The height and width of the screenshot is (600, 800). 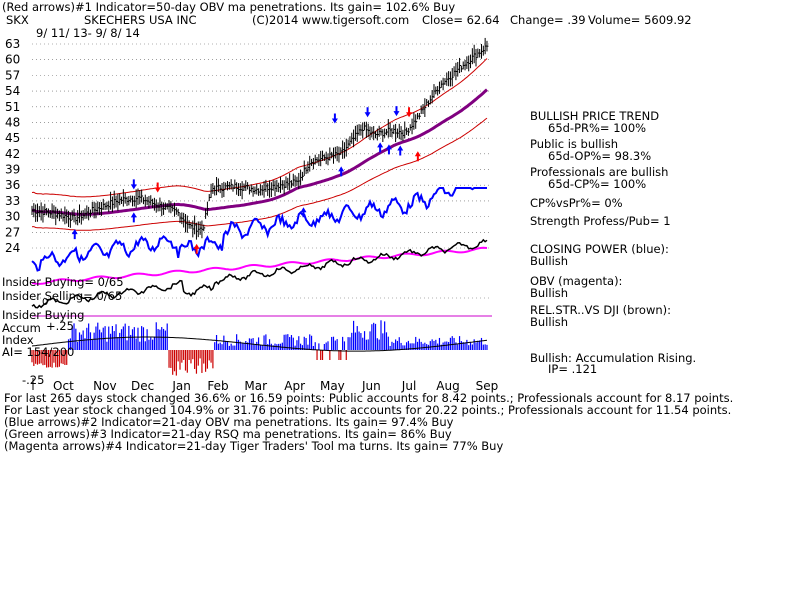 What do you see at coordinates (408, 386) in the screenshot?
I see `month-label: Jul` at bounding box center [408, 386].